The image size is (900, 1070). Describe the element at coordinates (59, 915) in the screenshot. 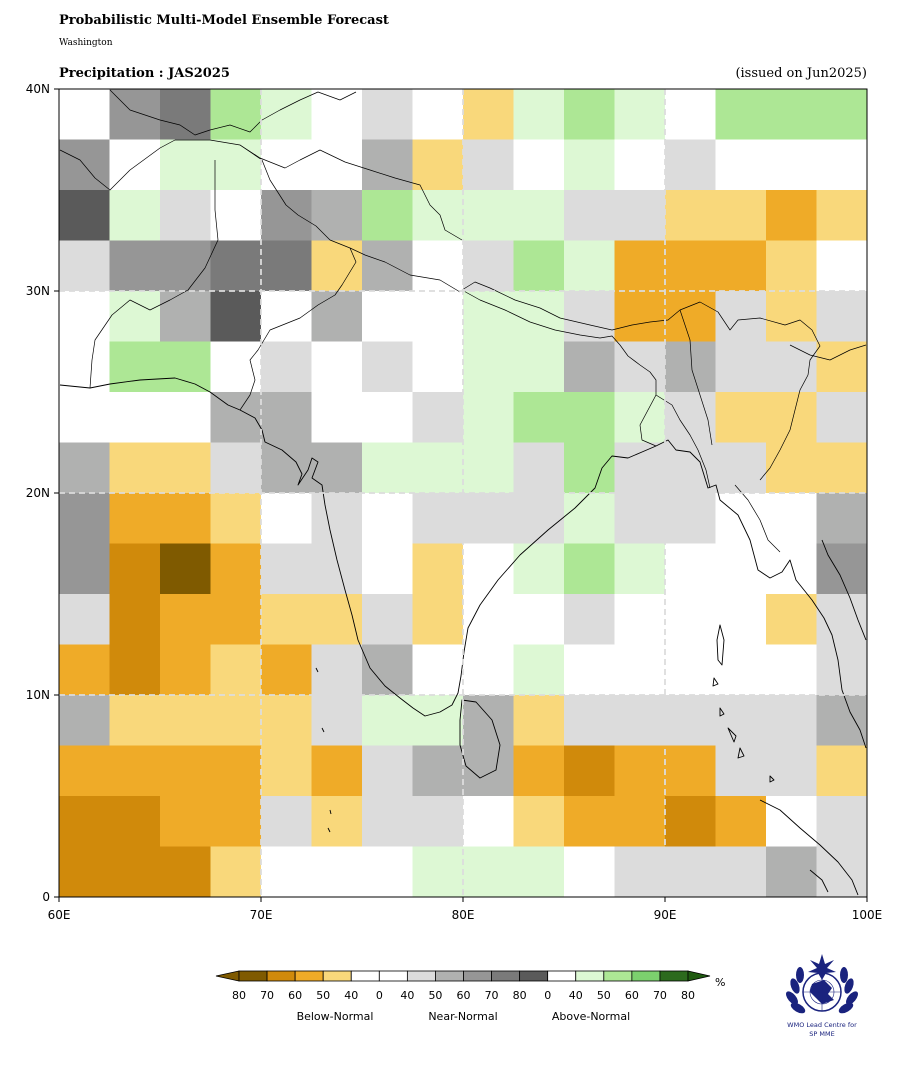

I see `lon-tick-label: 60E` at that location.